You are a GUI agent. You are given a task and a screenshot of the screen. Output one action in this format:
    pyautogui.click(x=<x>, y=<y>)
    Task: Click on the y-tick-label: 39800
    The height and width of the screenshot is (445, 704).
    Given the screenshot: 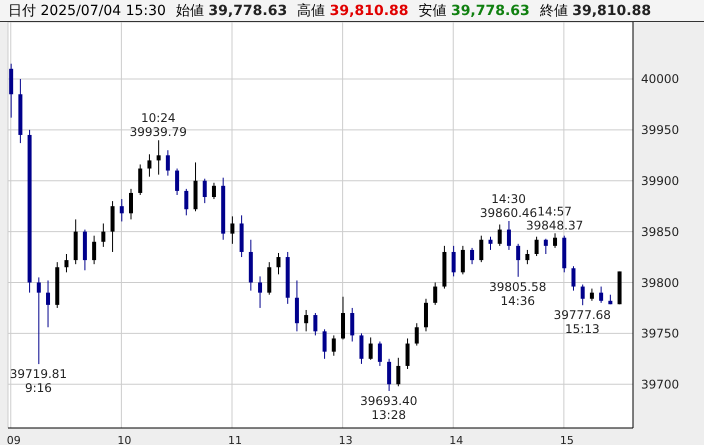 What is the action you would take?
    pyautogui.click(x=660, y=283)
    